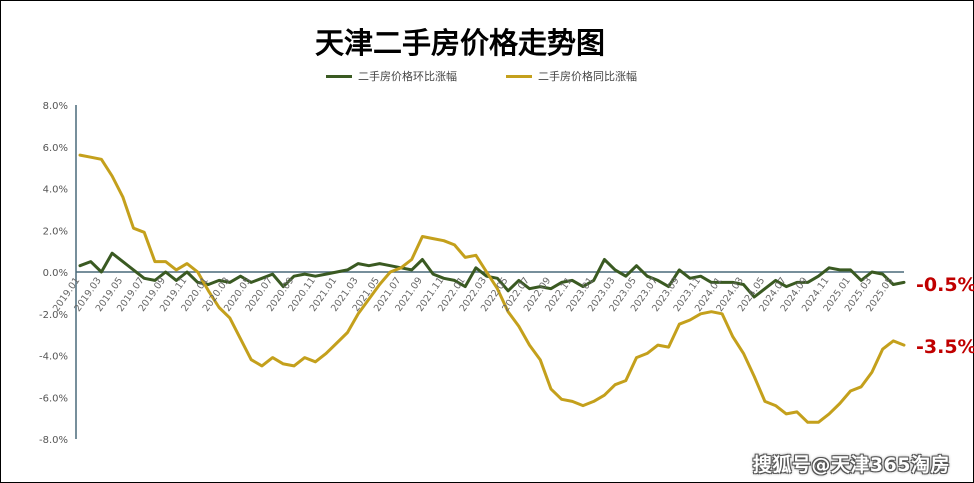 The height and width of the screenshot is (483, 974). Describe the element at coordinates (55, 190) in the screenshot. I see `y-tick-label: 4.0%` at that location.